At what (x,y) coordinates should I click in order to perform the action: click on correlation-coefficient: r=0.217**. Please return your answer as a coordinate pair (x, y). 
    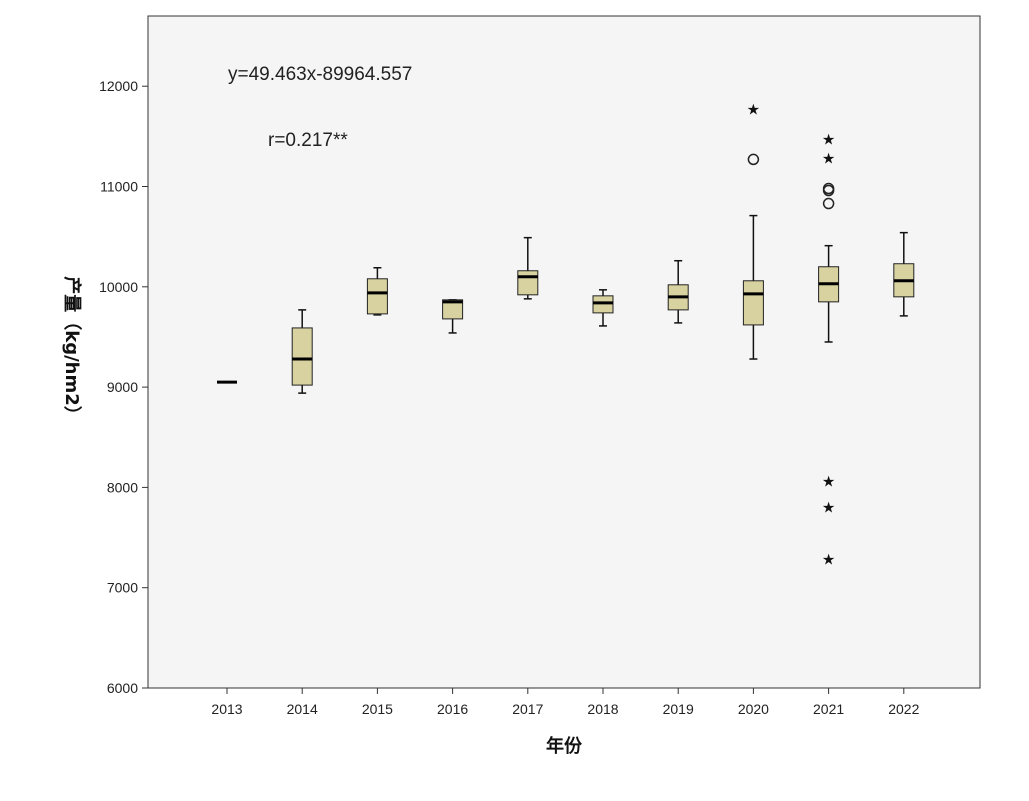
    Looking at the image, I should click on (308, 140).